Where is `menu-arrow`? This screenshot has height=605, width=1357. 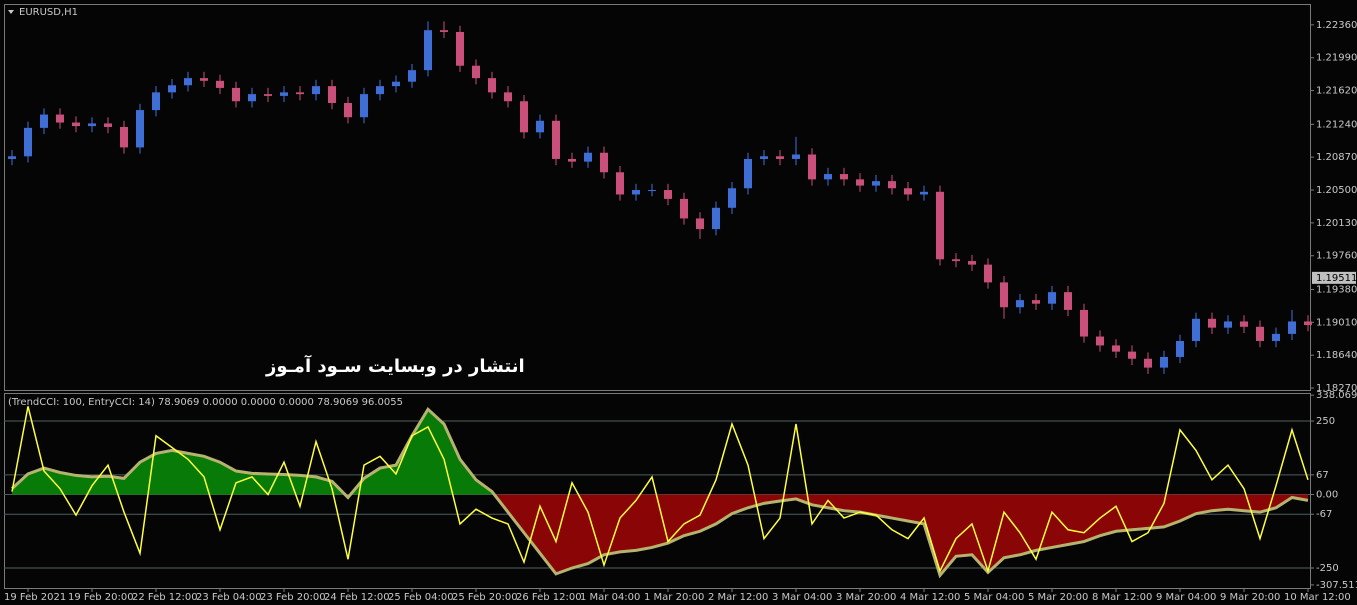
menu-arrow is located at coordinates (11, 12).